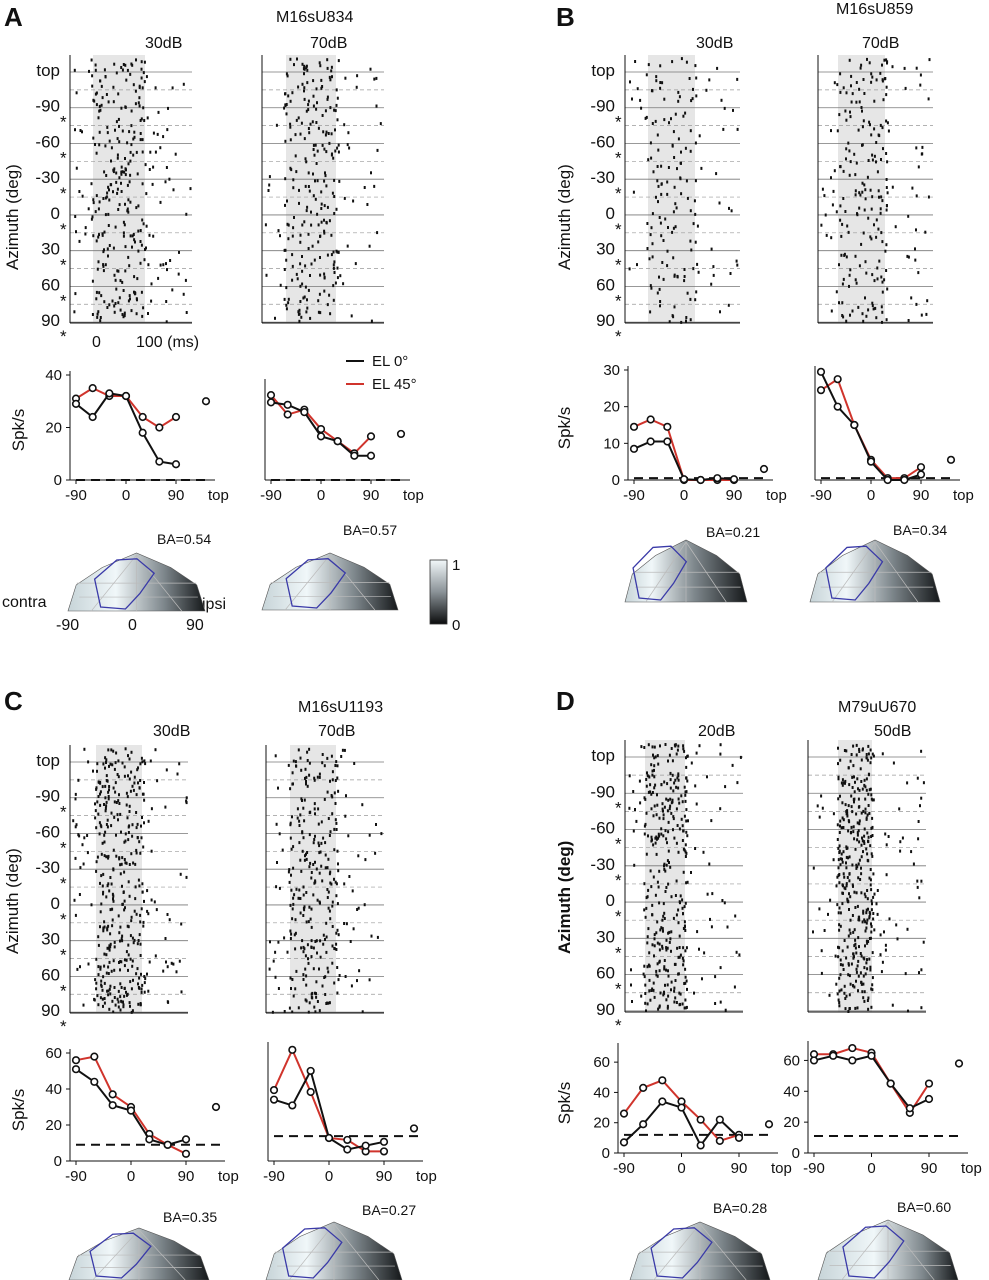  What do you see at coordinates (167, 342) in the screenshot?
I see `time-tick-100: 100 (ms)` at bounding box center [167, 342].